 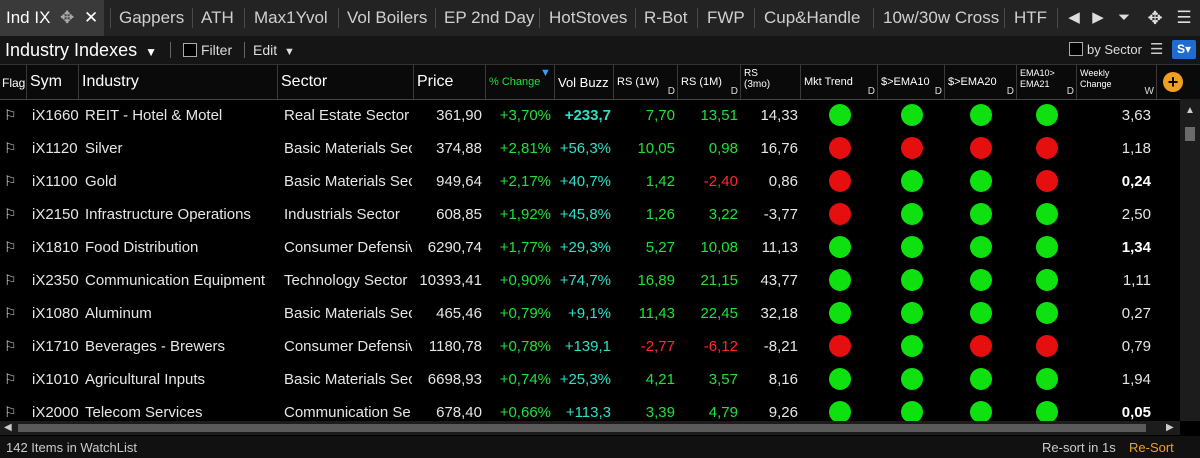 What do you see at coordinates (55, 346) in the screenshot?
I see `row-symbol: iX1710` at bounding box center [55, 346].